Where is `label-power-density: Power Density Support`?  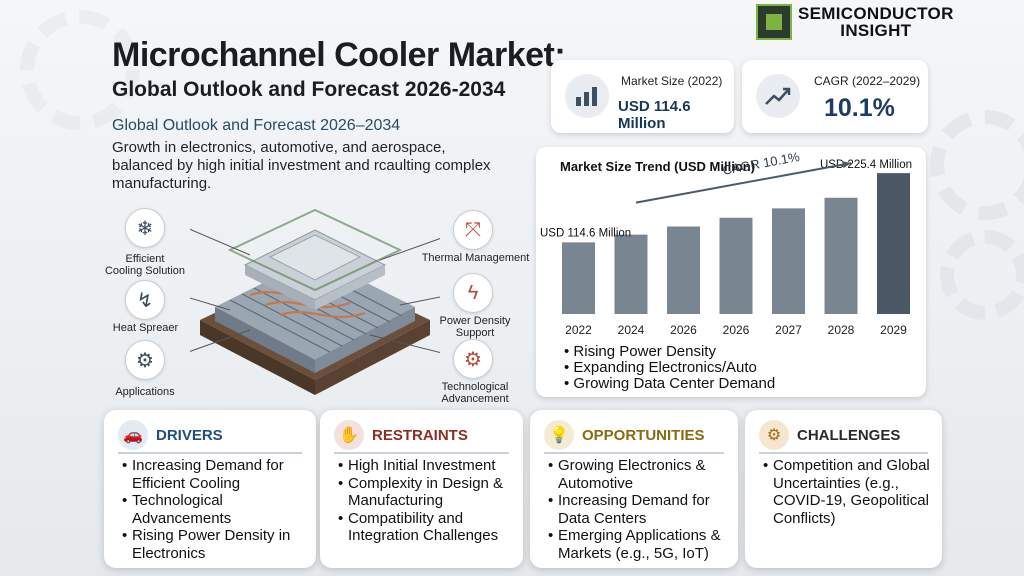
label-power-density: Power Density Support is located at coordinates (475, 327).